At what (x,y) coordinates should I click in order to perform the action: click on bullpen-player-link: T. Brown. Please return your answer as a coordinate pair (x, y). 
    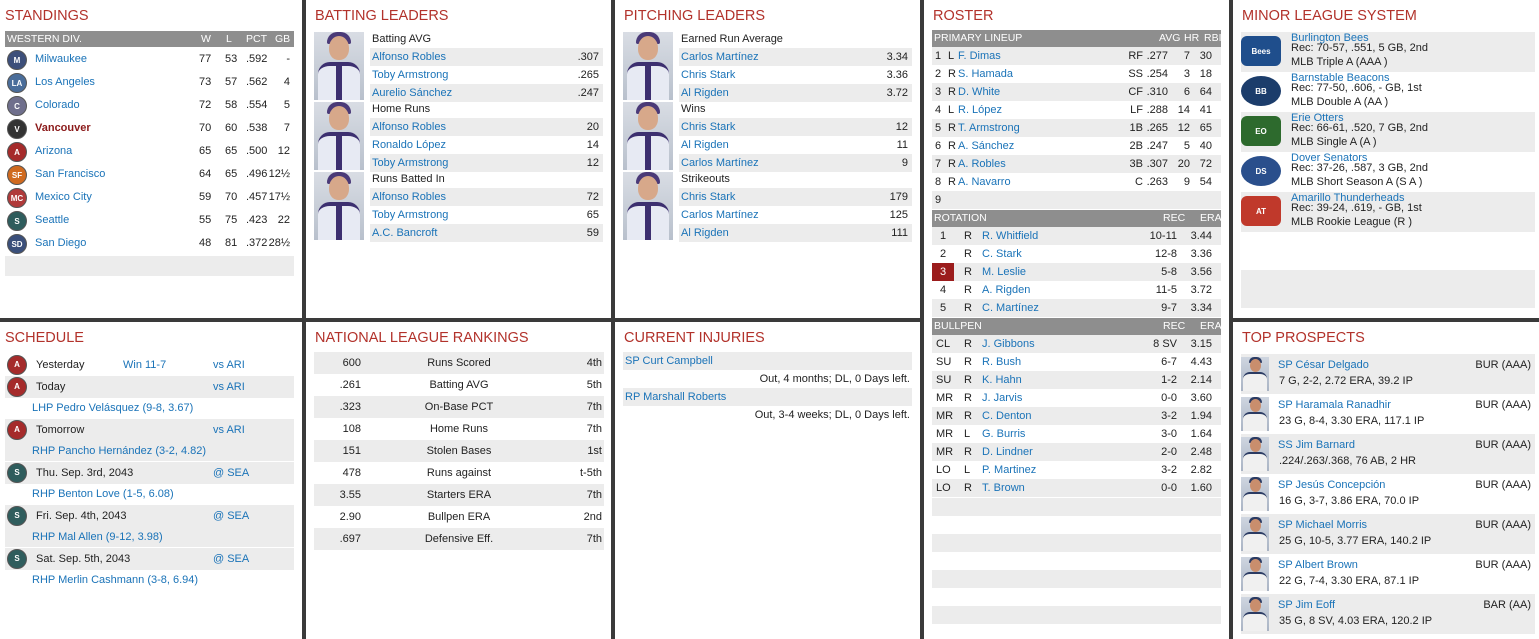
    Looking at the image, I should click on (1003, 488).